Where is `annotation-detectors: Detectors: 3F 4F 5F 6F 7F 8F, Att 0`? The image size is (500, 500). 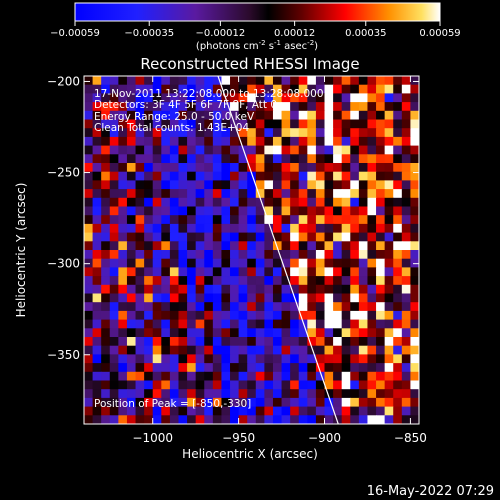 annotation-detectors: Detectors: 3F 4F 5F 6F 7F 8F, Att 0 is located at coordinates (185, 105).